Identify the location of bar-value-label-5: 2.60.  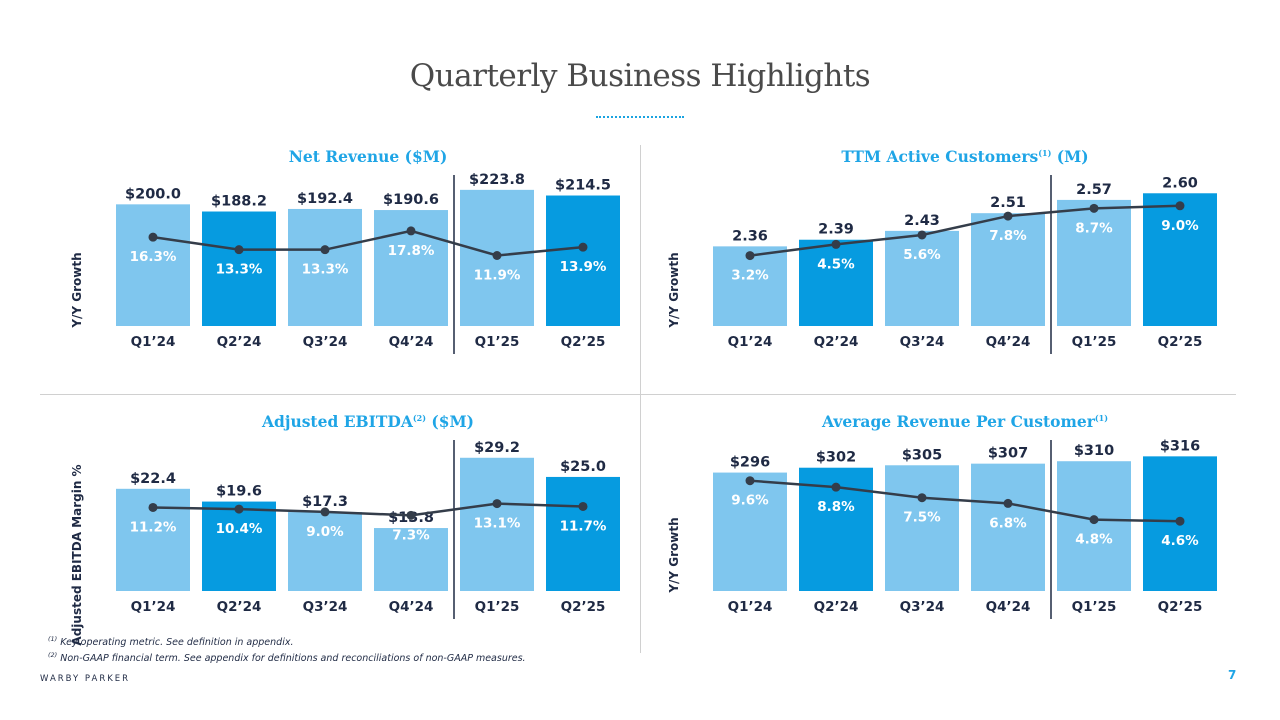
(1180, 183).